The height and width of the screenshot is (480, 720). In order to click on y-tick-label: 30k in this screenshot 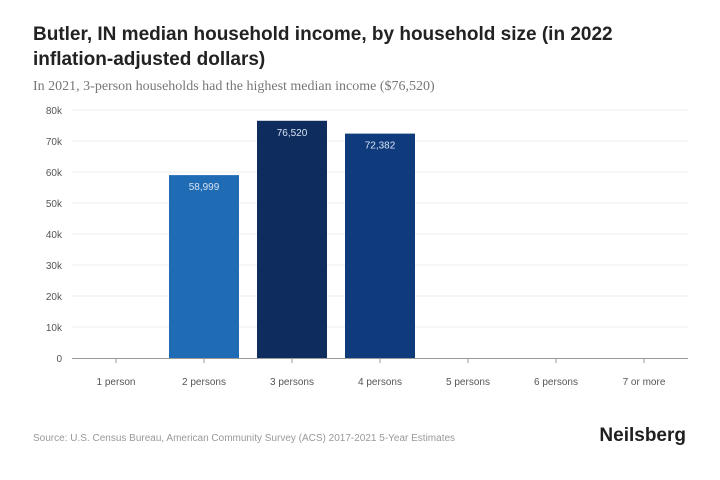, I will do `click(54, 266)`.